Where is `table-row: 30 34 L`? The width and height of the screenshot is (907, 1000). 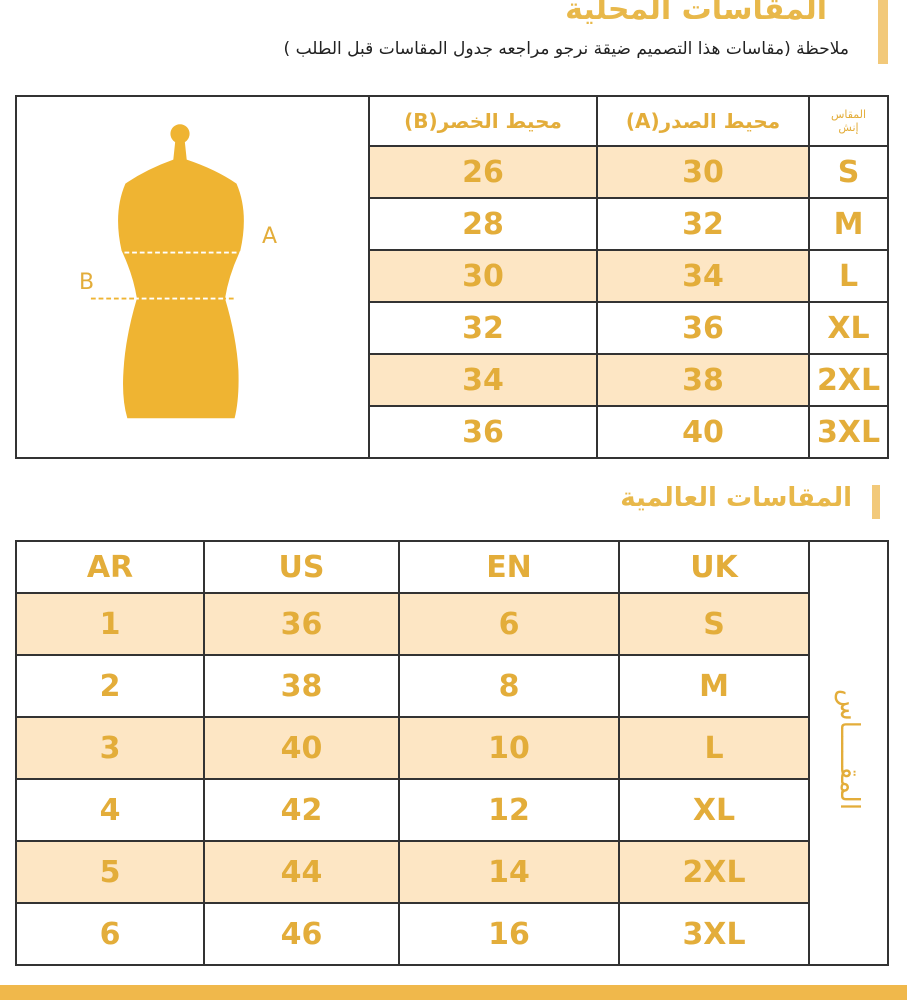 table-row: 30 34 L is located at coordinates (452, 276).